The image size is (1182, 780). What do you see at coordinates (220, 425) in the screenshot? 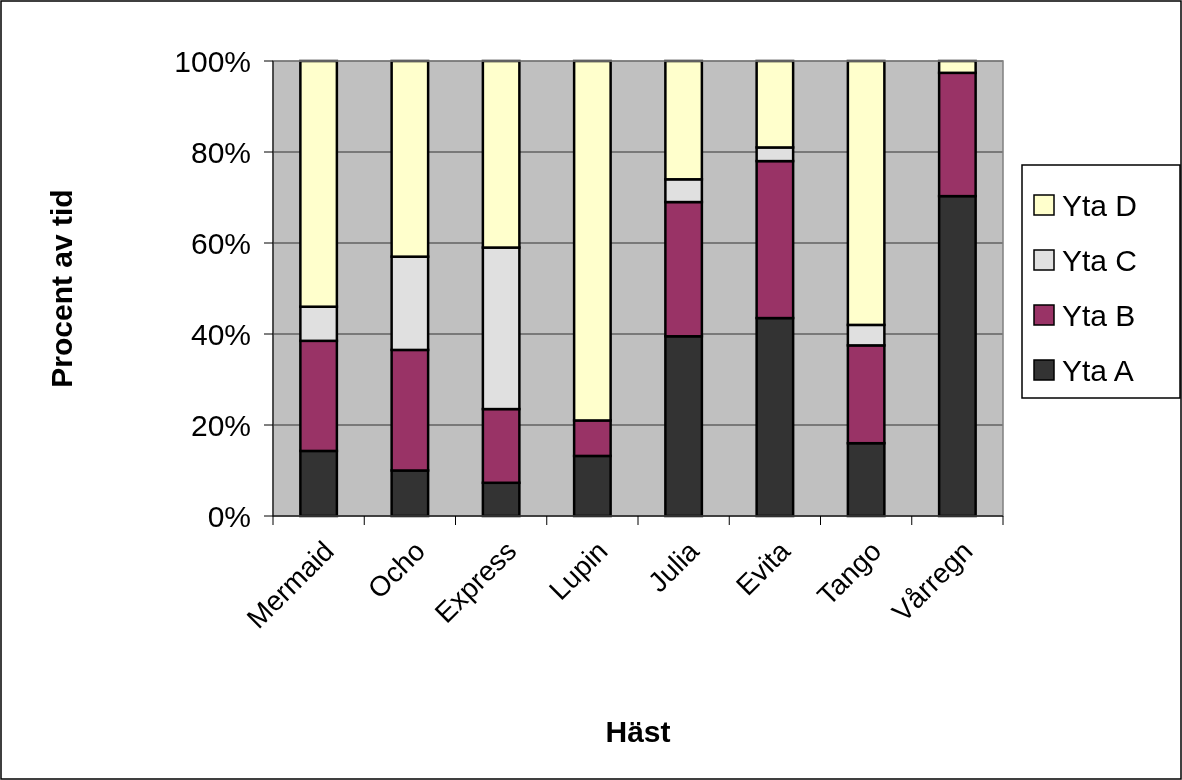
I see `y-tick-label: 20%` at bounding box center [220, 425].